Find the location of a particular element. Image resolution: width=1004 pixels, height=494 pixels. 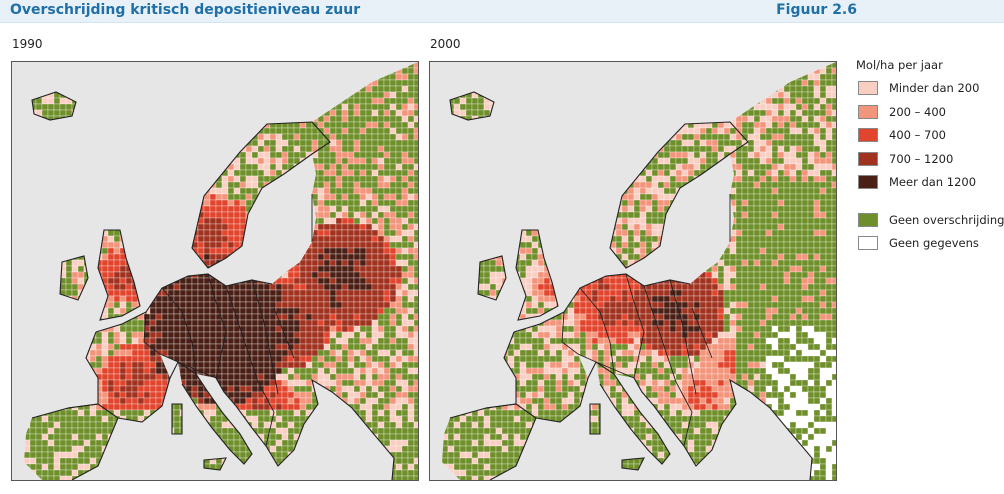

legend-title: Mol/ha per jaar is located at coordinates (899, 65).